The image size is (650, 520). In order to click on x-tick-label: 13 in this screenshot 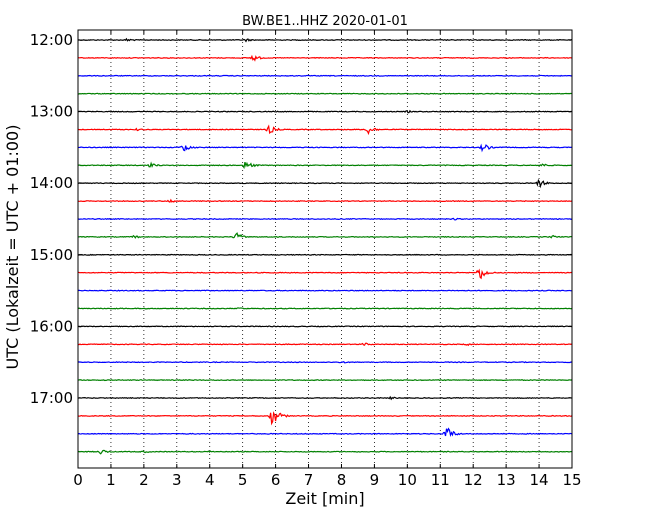, I will do `click(506, 480)`.